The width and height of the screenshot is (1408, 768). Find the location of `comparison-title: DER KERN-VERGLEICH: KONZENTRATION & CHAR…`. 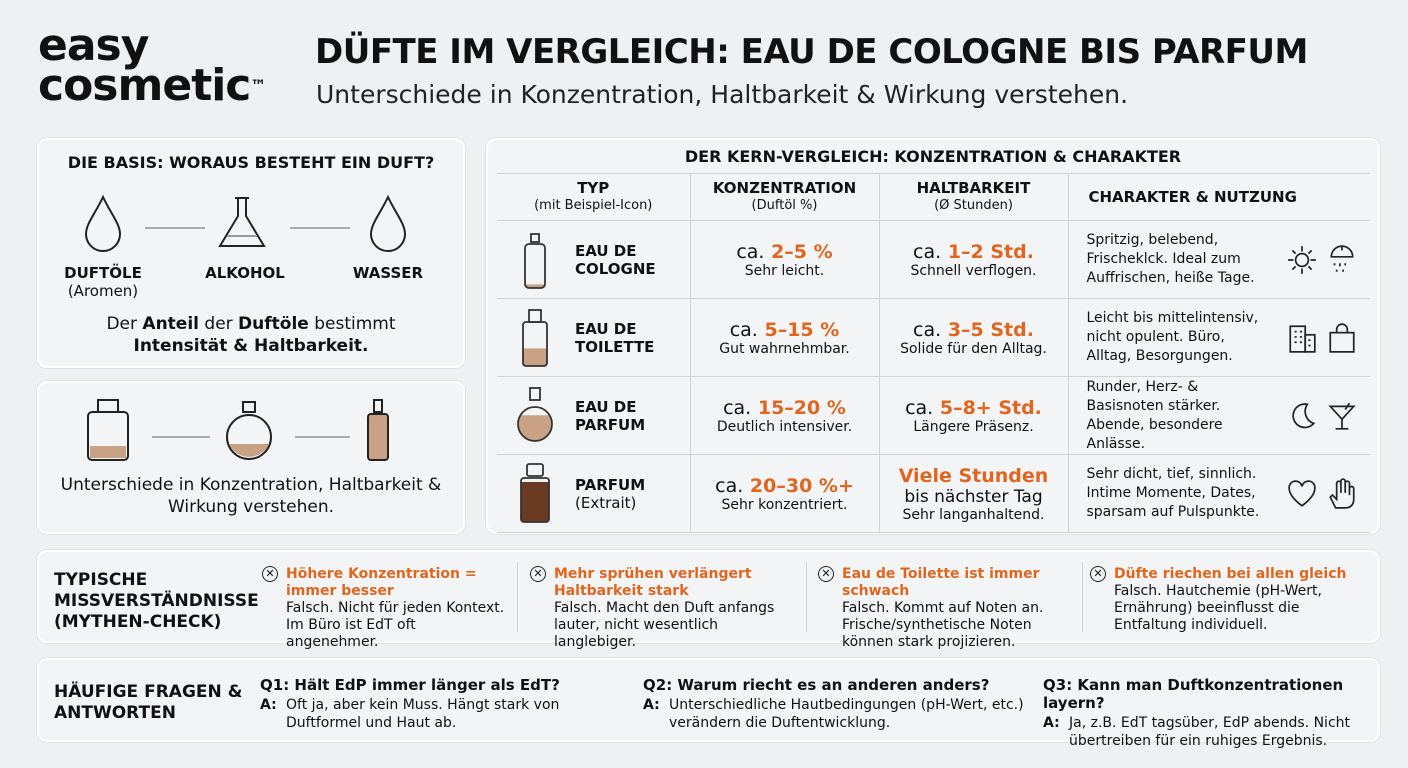

comparison-title: DER KERN-VERGLEICH: KONZENTRATION & CHAR… is located at coordinates (933, 156).